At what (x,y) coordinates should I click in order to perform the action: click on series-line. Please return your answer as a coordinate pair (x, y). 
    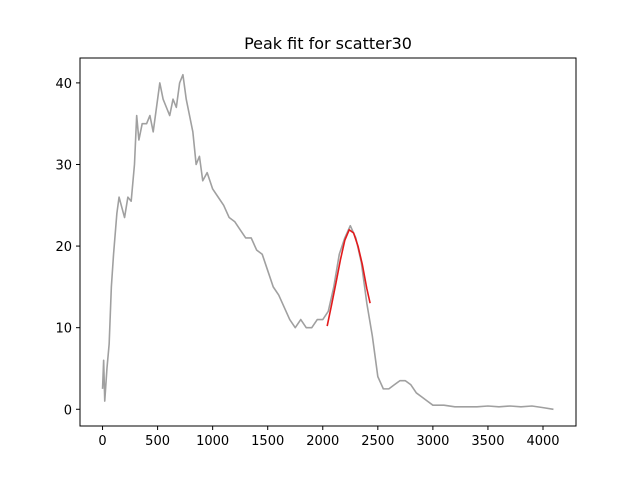
    Looking at the image, I should click on (348, 277).